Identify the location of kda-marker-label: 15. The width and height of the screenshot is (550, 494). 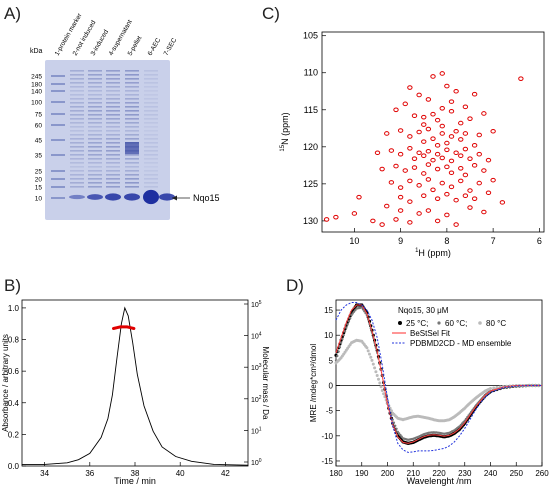
(39, 188).